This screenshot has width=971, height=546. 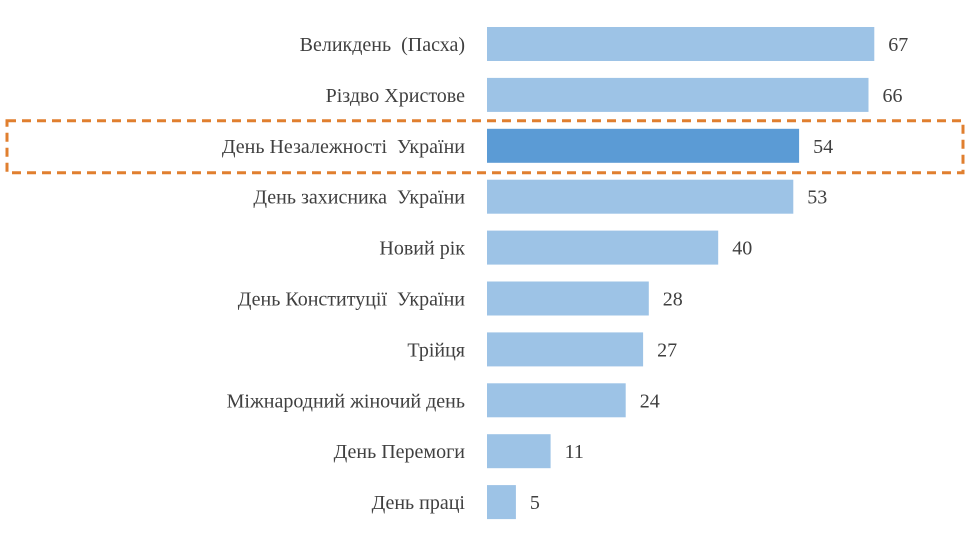 I want to click on value-label-1: 67, so click(x=898, y=45).